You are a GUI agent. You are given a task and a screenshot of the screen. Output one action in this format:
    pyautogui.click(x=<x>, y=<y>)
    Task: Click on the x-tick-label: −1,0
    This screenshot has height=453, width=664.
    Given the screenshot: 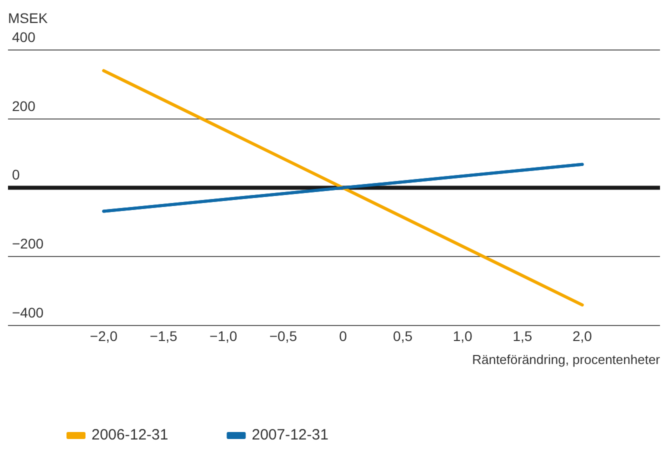 What is the action you would take?
    pyautogui.click(x=224, y=336)
    